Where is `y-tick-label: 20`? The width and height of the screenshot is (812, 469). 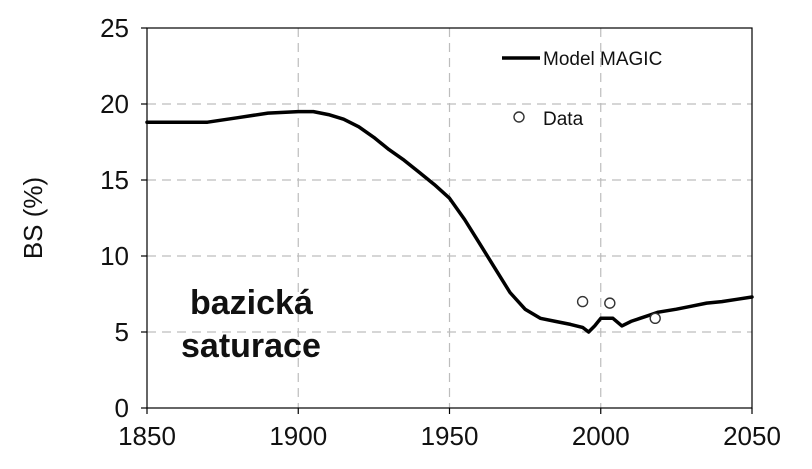
y-tick-label: 20 is located at coordinates (114, 104).